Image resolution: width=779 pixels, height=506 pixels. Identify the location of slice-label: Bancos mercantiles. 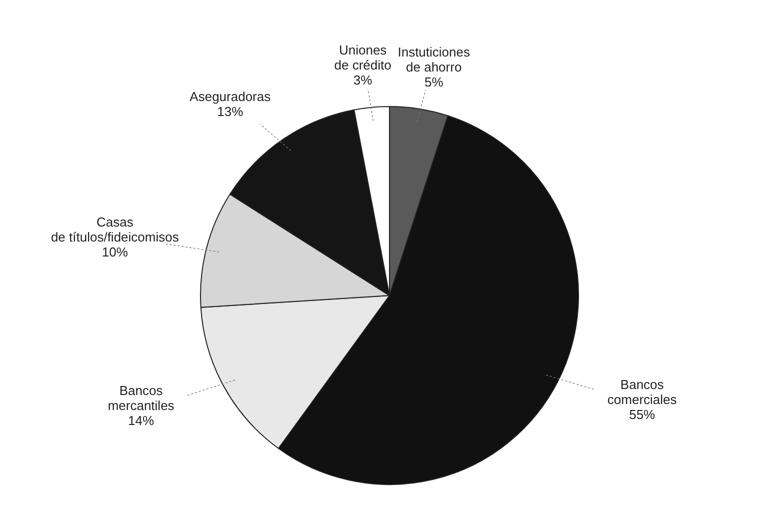
(141, 398).